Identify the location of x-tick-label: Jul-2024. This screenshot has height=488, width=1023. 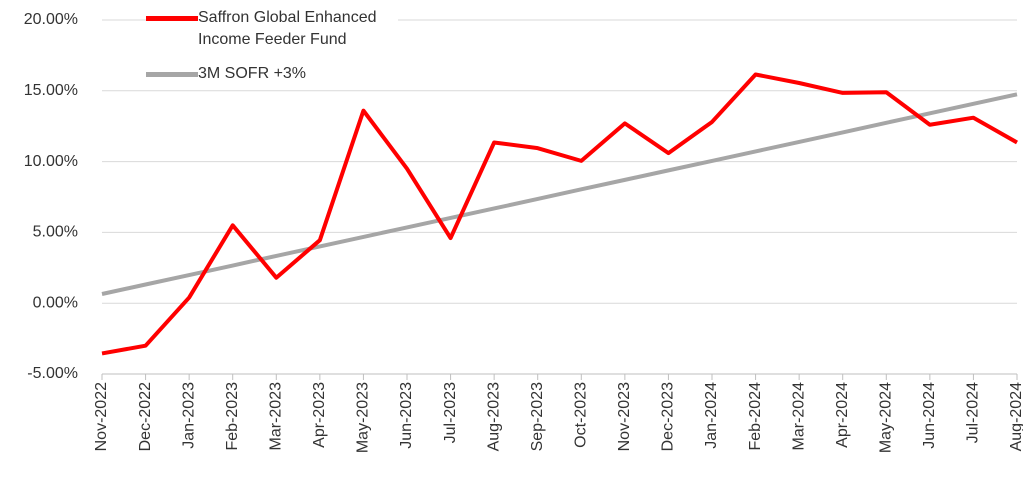
(973, 412).